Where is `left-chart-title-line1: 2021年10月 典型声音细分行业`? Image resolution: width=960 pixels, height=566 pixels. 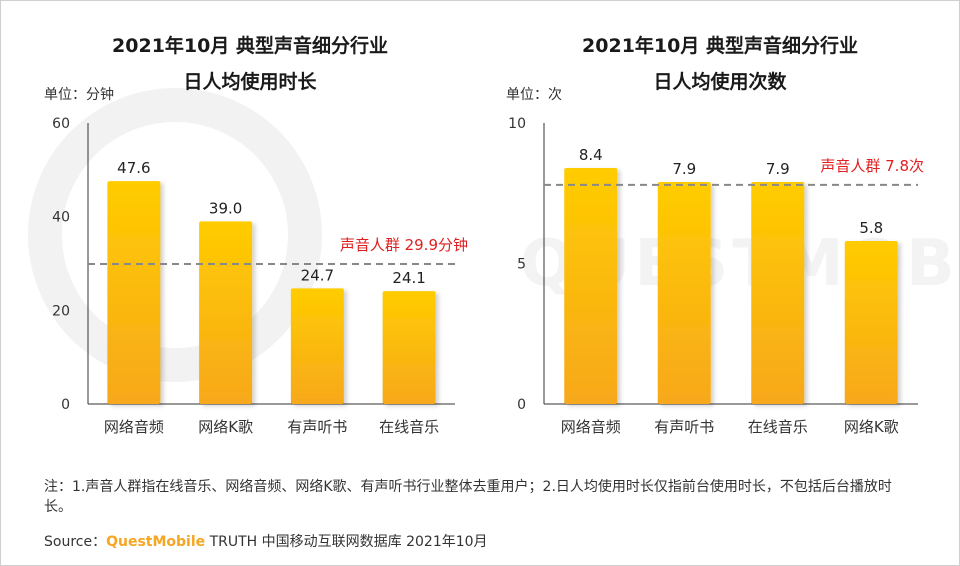 left-chart-title-line1: 2021年10月 典型声音细分行业 is located at coordinates (250, 46).